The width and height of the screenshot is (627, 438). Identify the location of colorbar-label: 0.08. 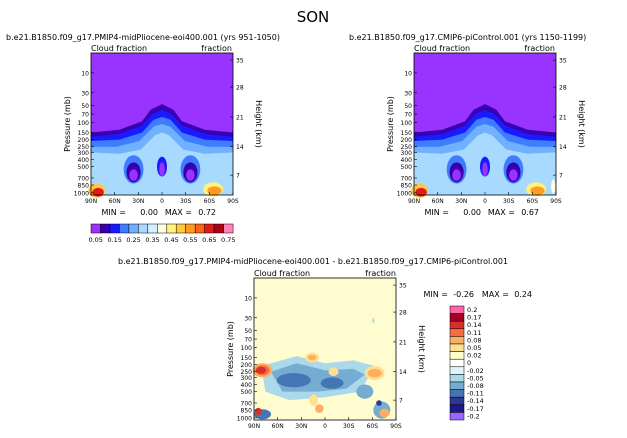
(474, 340).